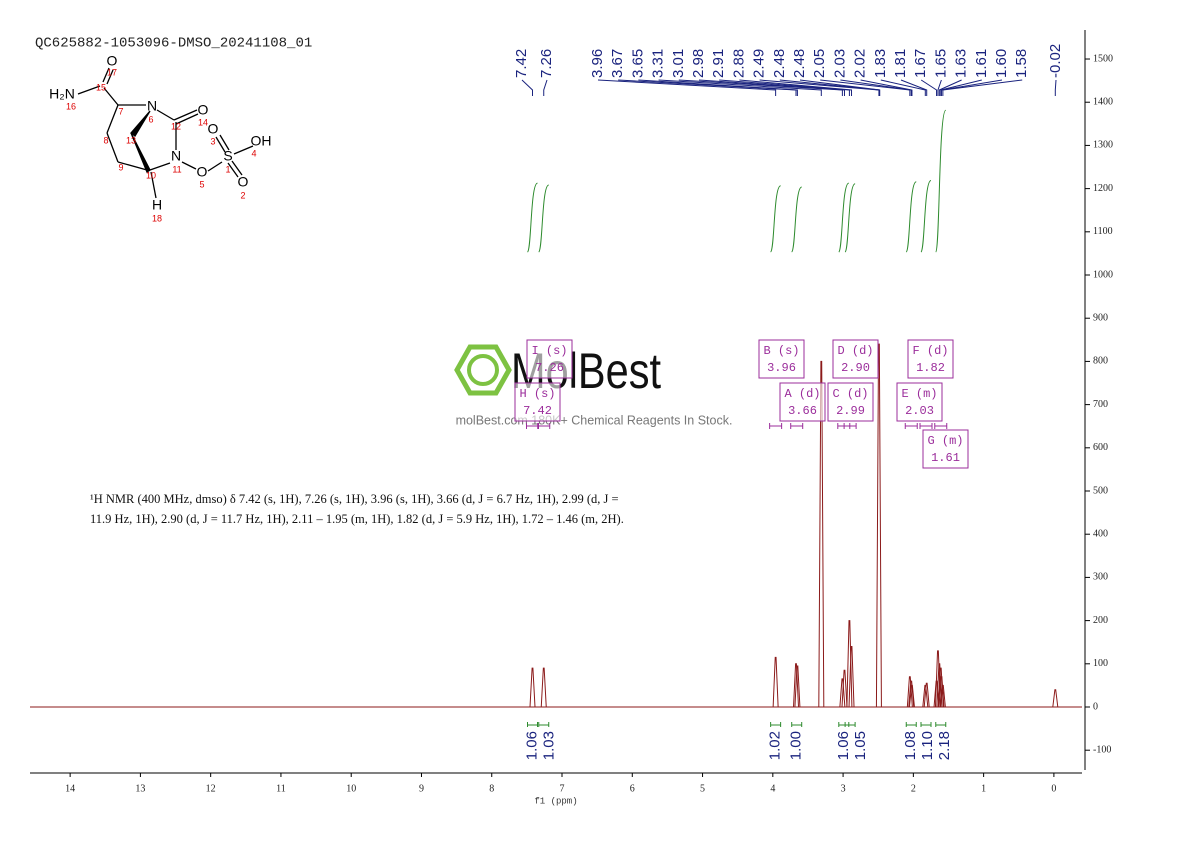 This screenshot has height=841, width=1190. What do you see at coordinates (71, 106) in the screenshot?
I see `atom-number: 16` at bounding box center [71, 106].